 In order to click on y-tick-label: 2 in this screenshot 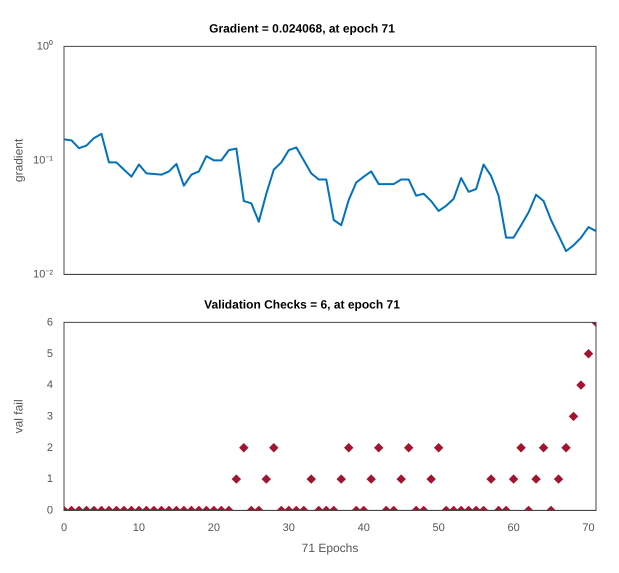, I will do `click(49, 448)`.